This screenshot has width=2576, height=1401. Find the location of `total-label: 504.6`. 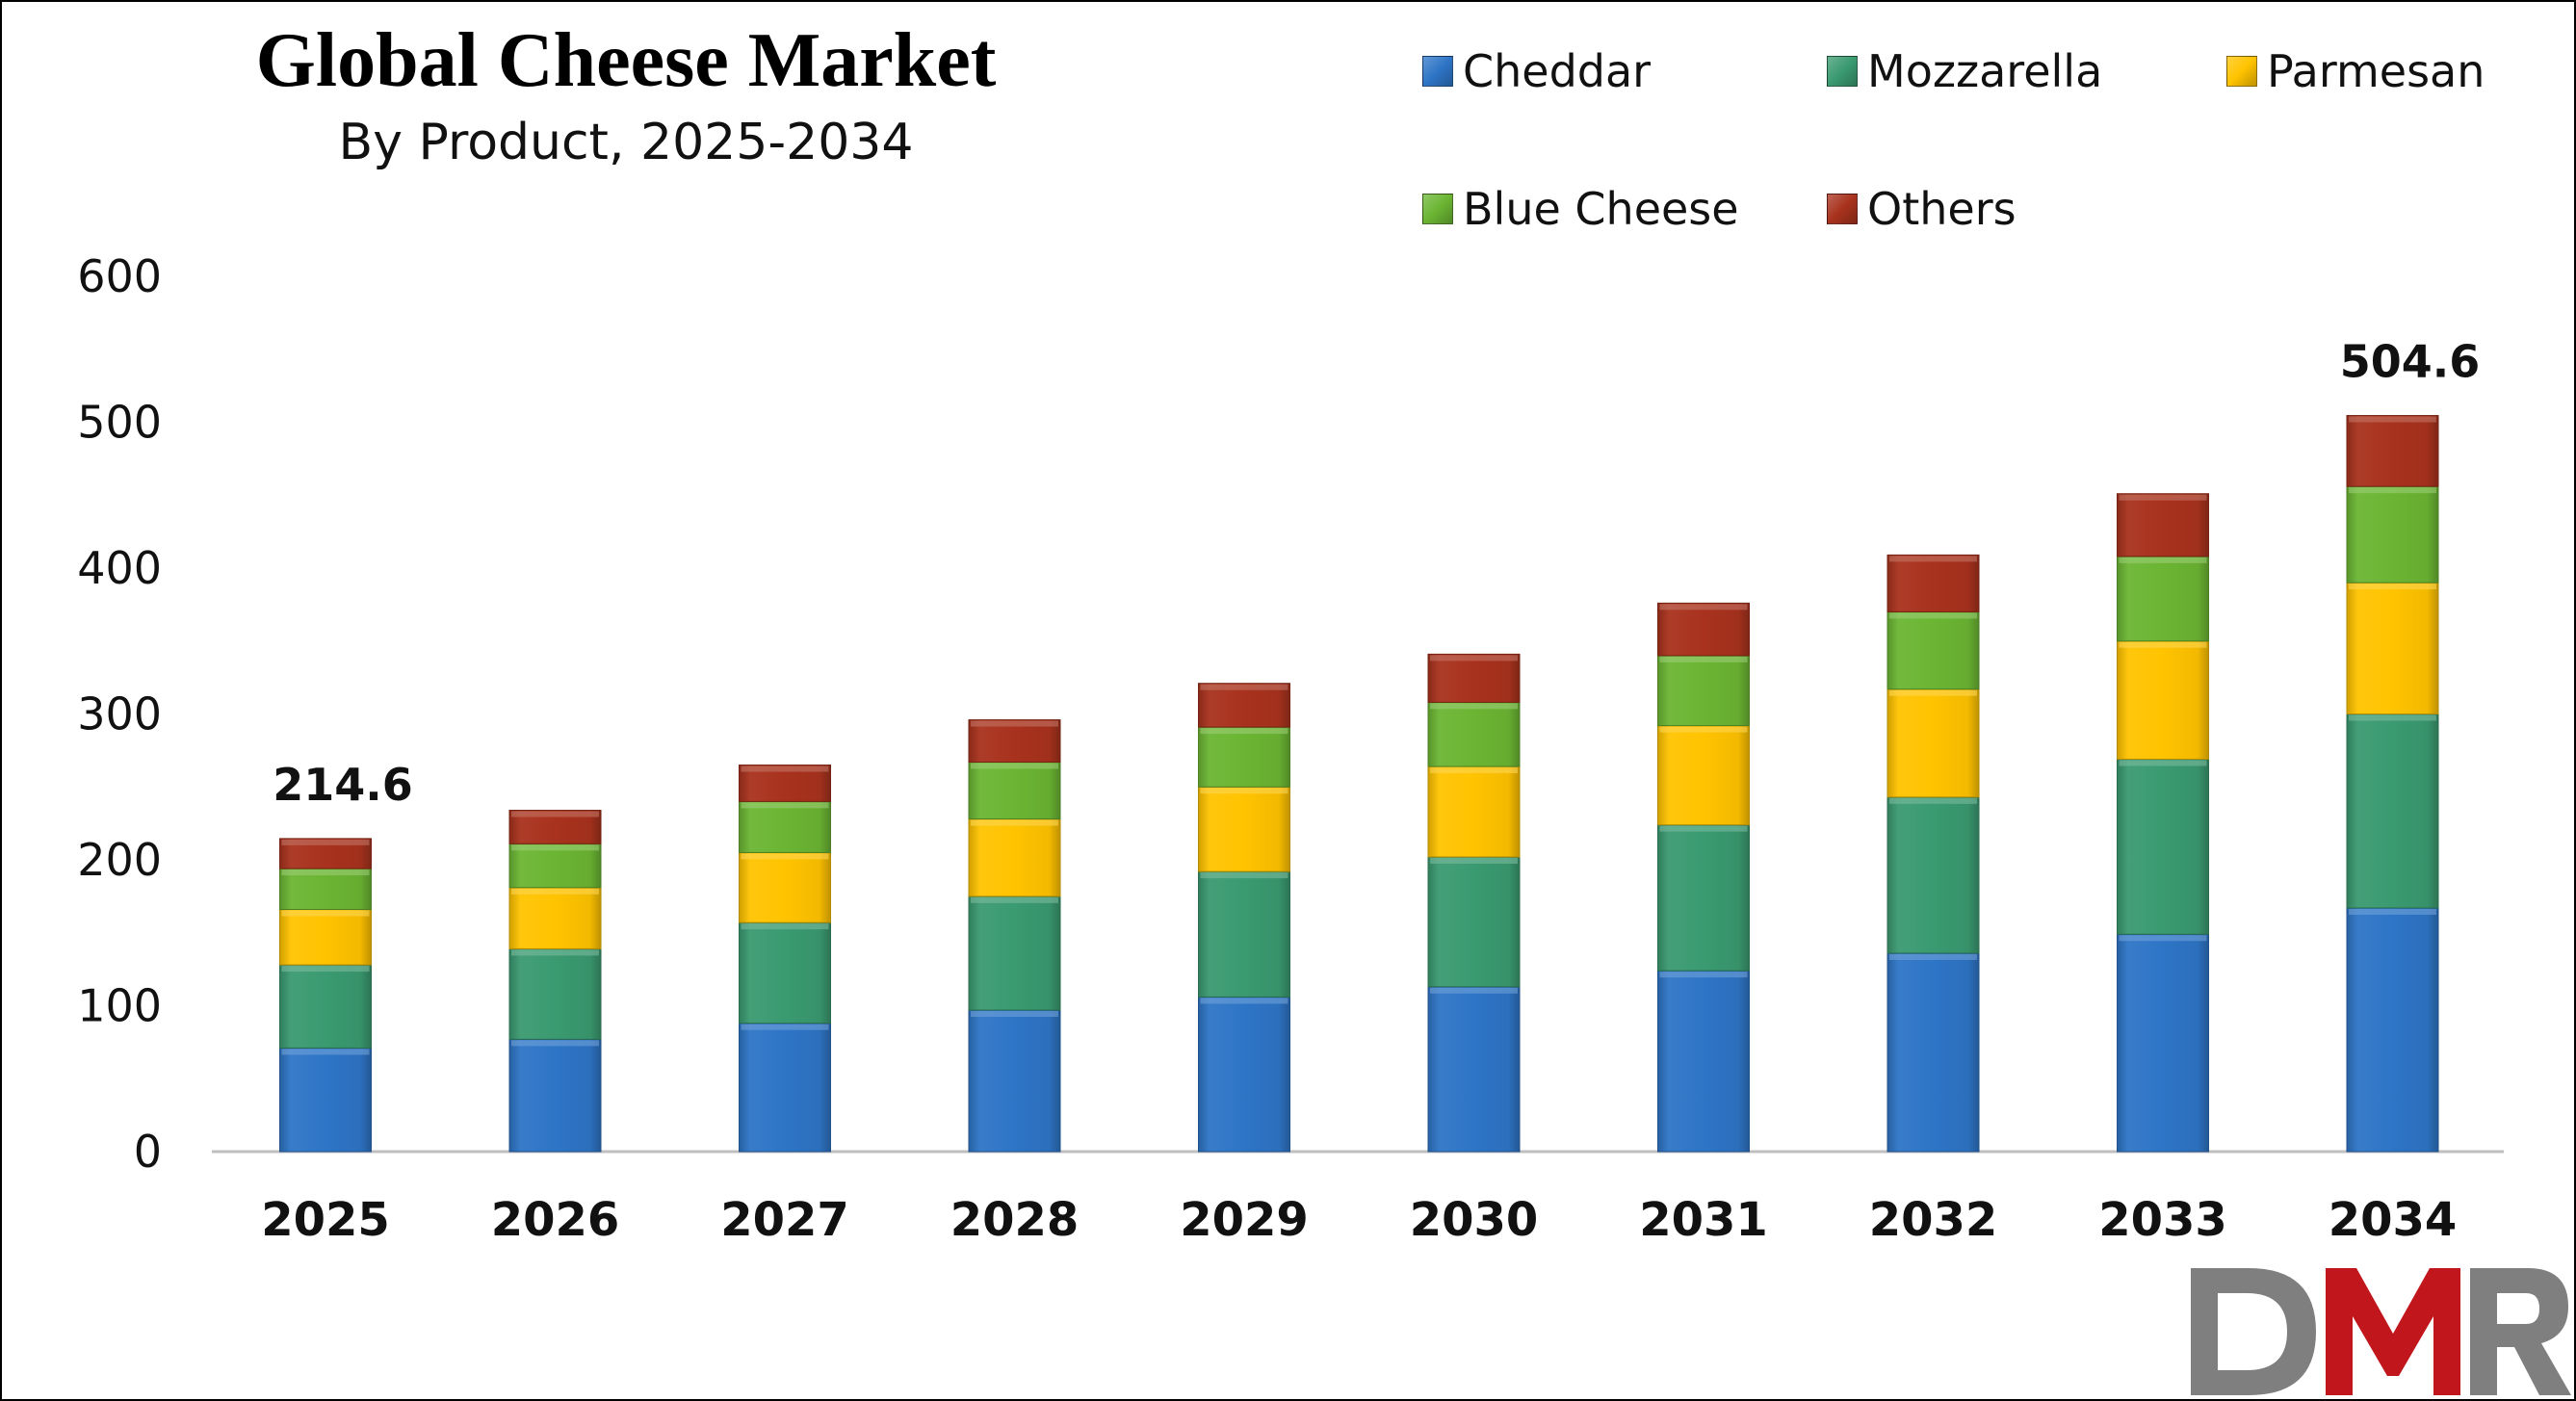

total-label: 504.6 is located at coordinates (2410, 362).